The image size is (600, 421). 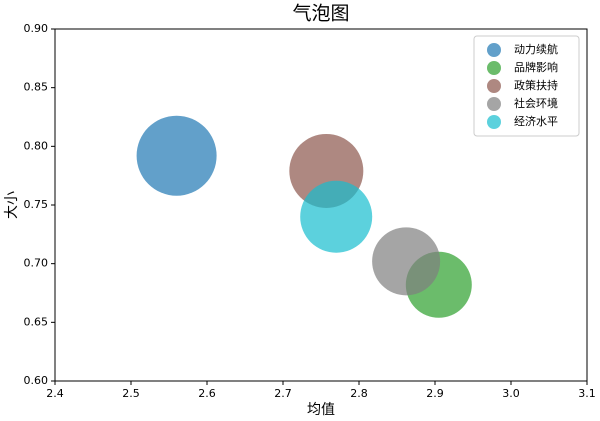 I want to click on y-tick-label: 0.90, so click(x=36, y=28).